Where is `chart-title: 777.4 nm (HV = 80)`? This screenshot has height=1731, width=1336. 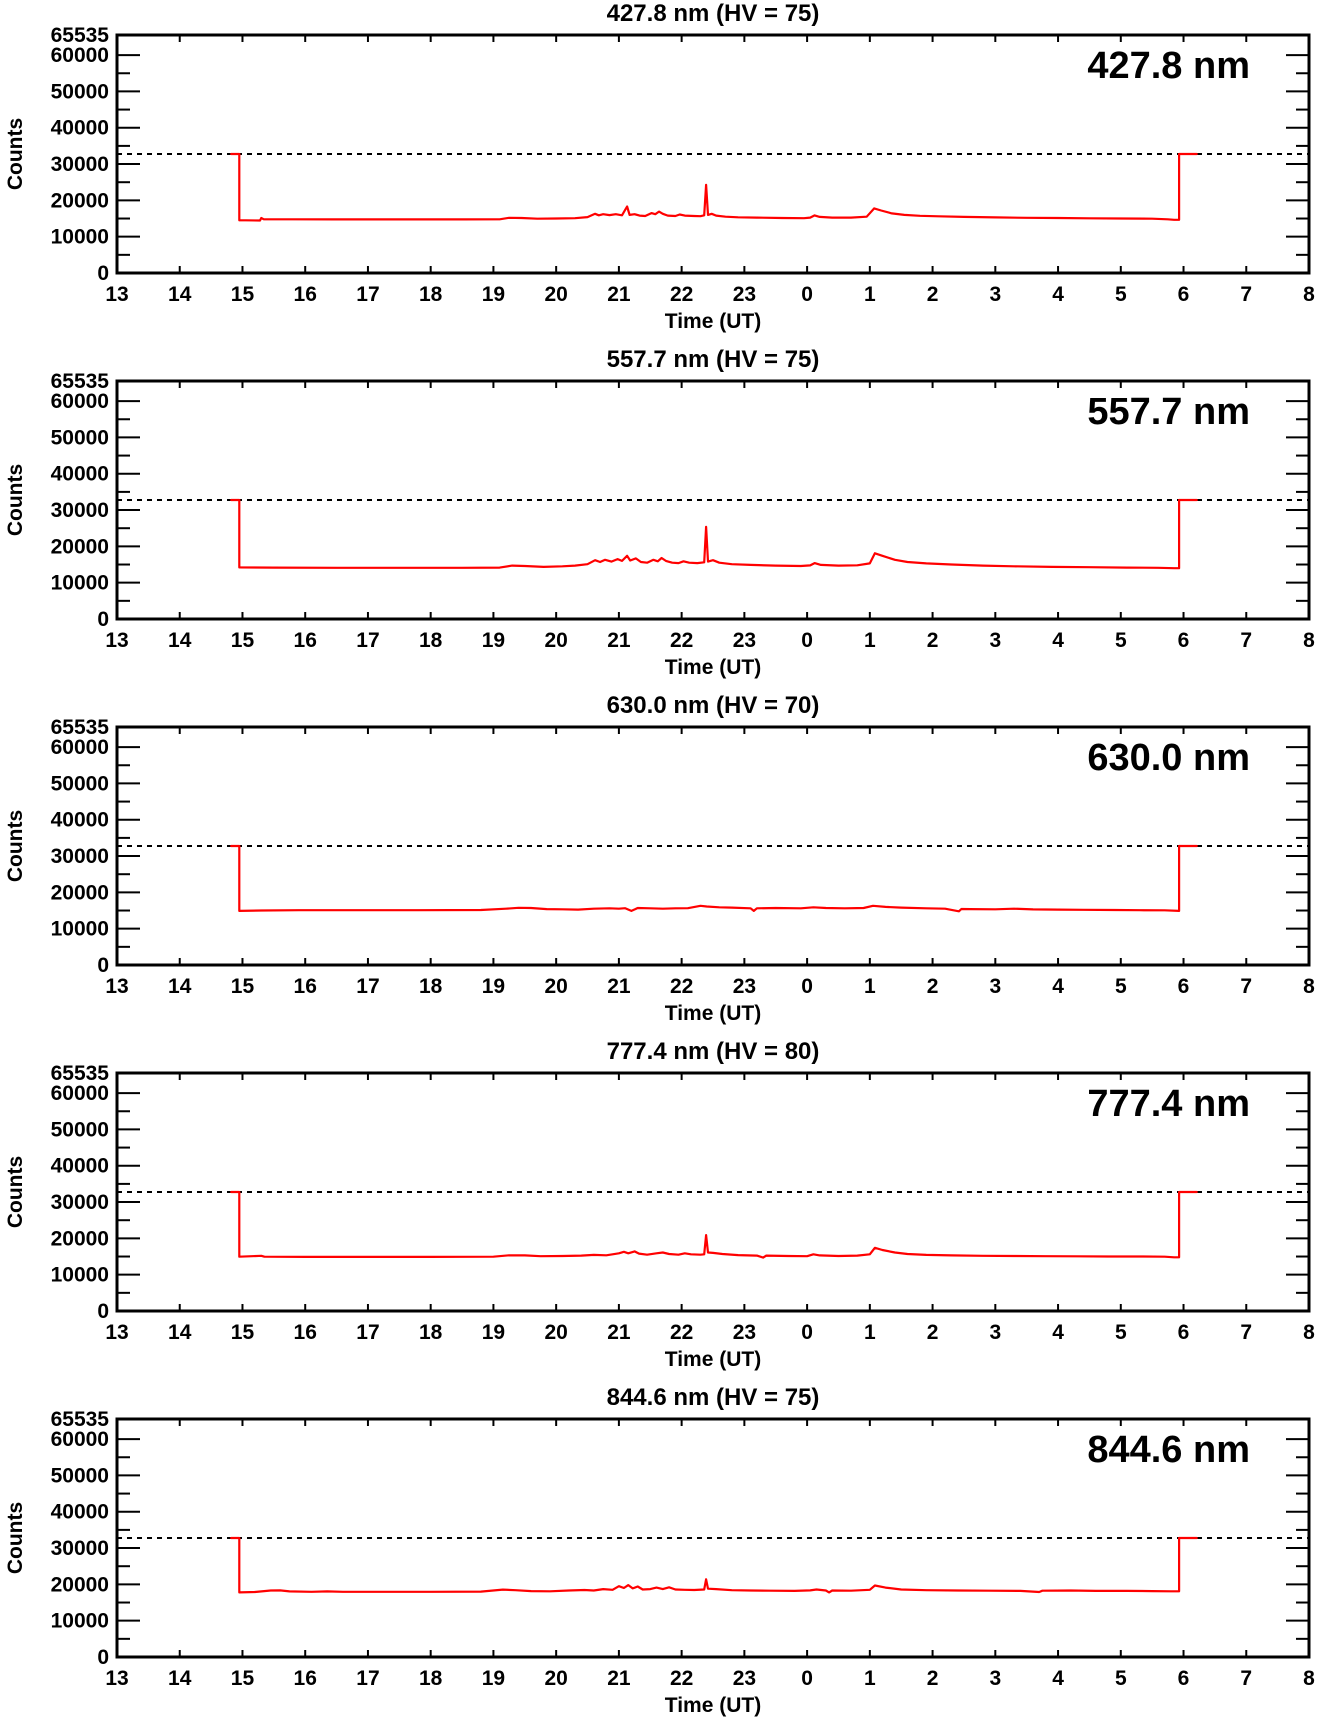 chart-title: 777.4 nm (HV = 80) is located at coordinates (713, 1051).